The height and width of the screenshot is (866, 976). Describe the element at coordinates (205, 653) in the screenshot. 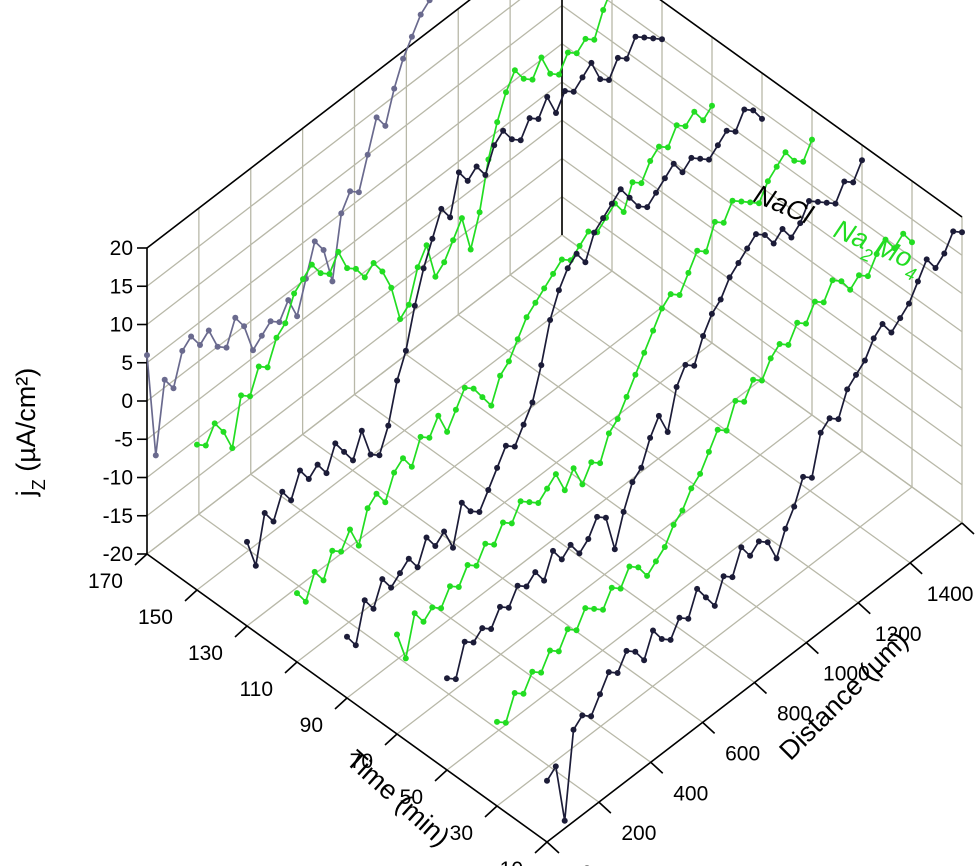

I see `y-tick-label: 130` at that location.